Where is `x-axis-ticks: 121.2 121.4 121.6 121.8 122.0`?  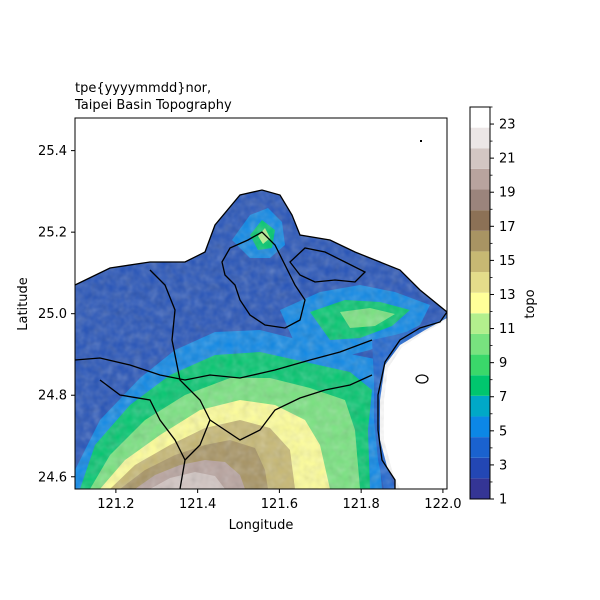 x-axis-ticks: 121.2 121.4 121.6 121.8 122.0 is located at coordinates (279, 500).